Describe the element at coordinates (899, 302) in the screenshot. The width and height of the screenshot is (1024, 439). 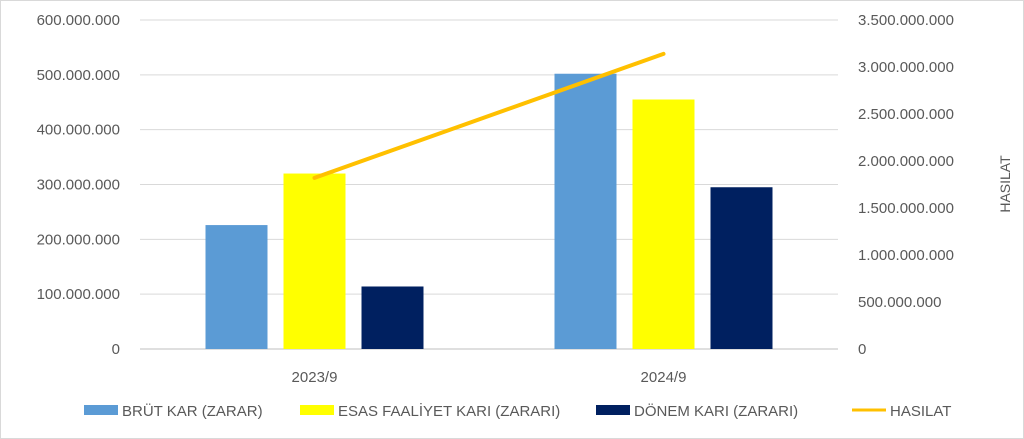
I see `right-tick-label: 500.000.000` at that location.